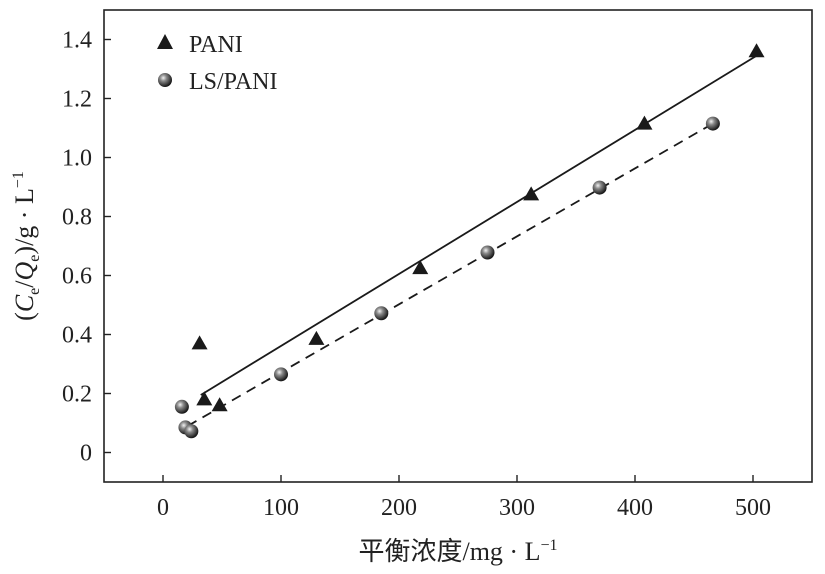 Image resolution: width=825 pixels, height=574 pixels. What do you see at coordinates (77, 395) in the screenshot?
I see `y-tick-label: 0.2` at bounding box center [77, 395].